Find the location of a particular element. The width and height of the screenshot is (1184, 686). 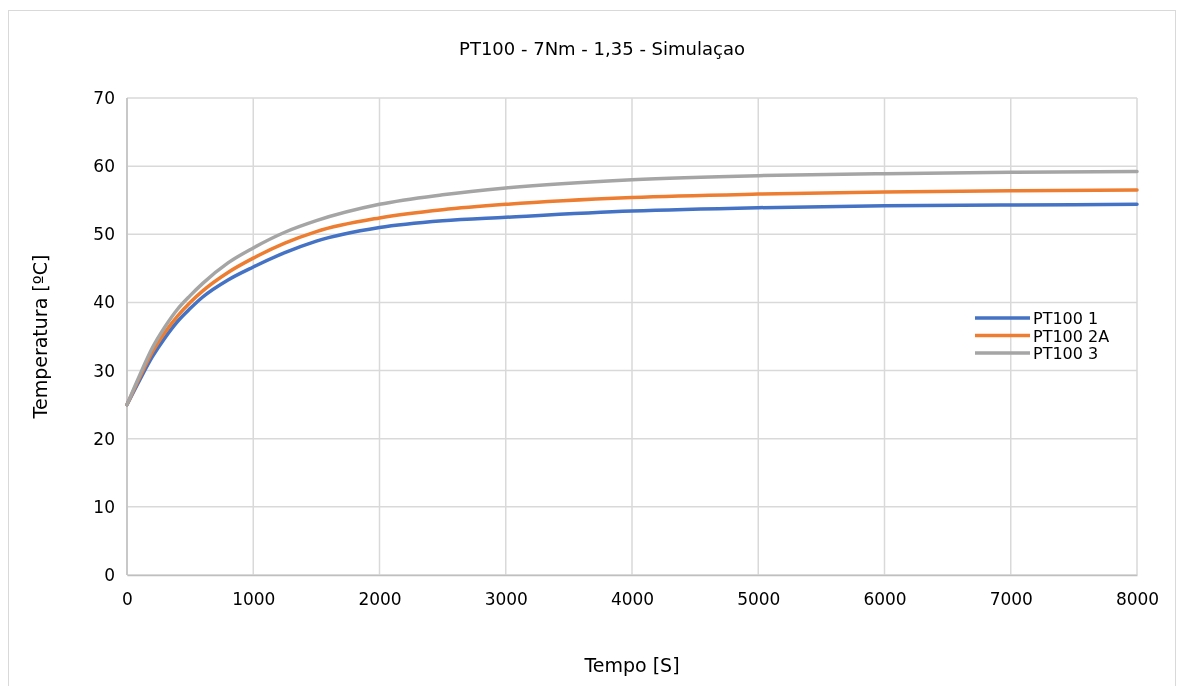

x-tick-label: 8000 is located at coordinates (1137, 599).